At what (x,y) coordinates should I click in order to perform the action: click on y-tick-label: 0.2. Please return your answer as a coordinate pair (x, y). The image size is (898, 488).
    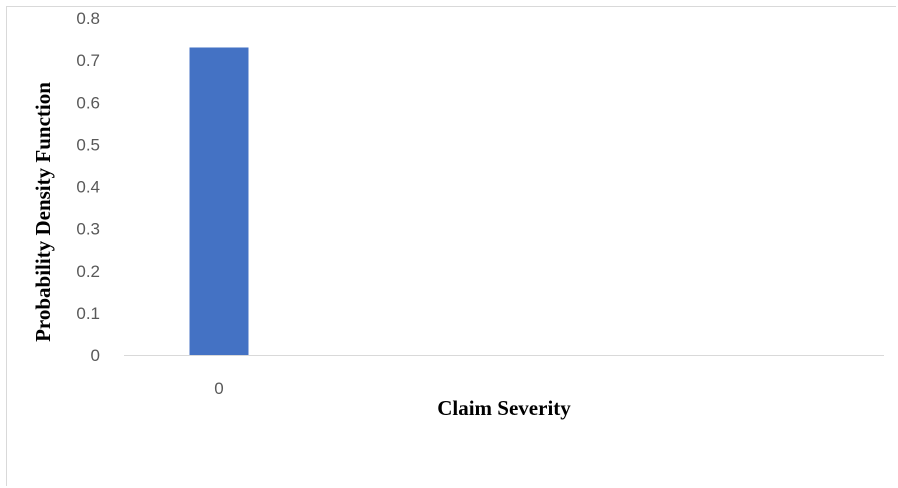
    Looking at the image, I should click on (88, 271).